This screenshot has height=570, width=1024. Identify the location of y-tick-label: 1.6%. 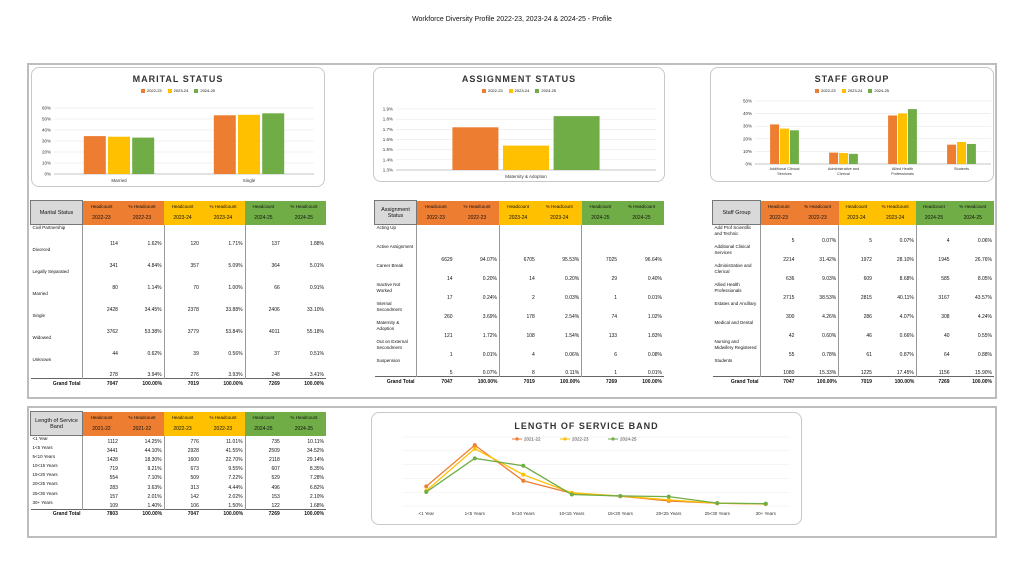
(388, 139).